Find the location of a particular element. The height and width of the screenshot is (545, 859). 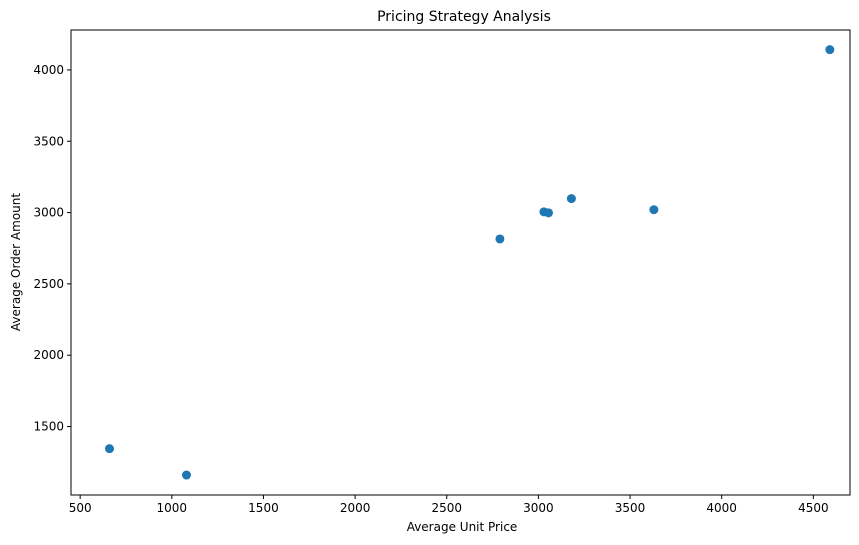

x-axis-label: Average Unit Price is located at coordinates (462, 527).